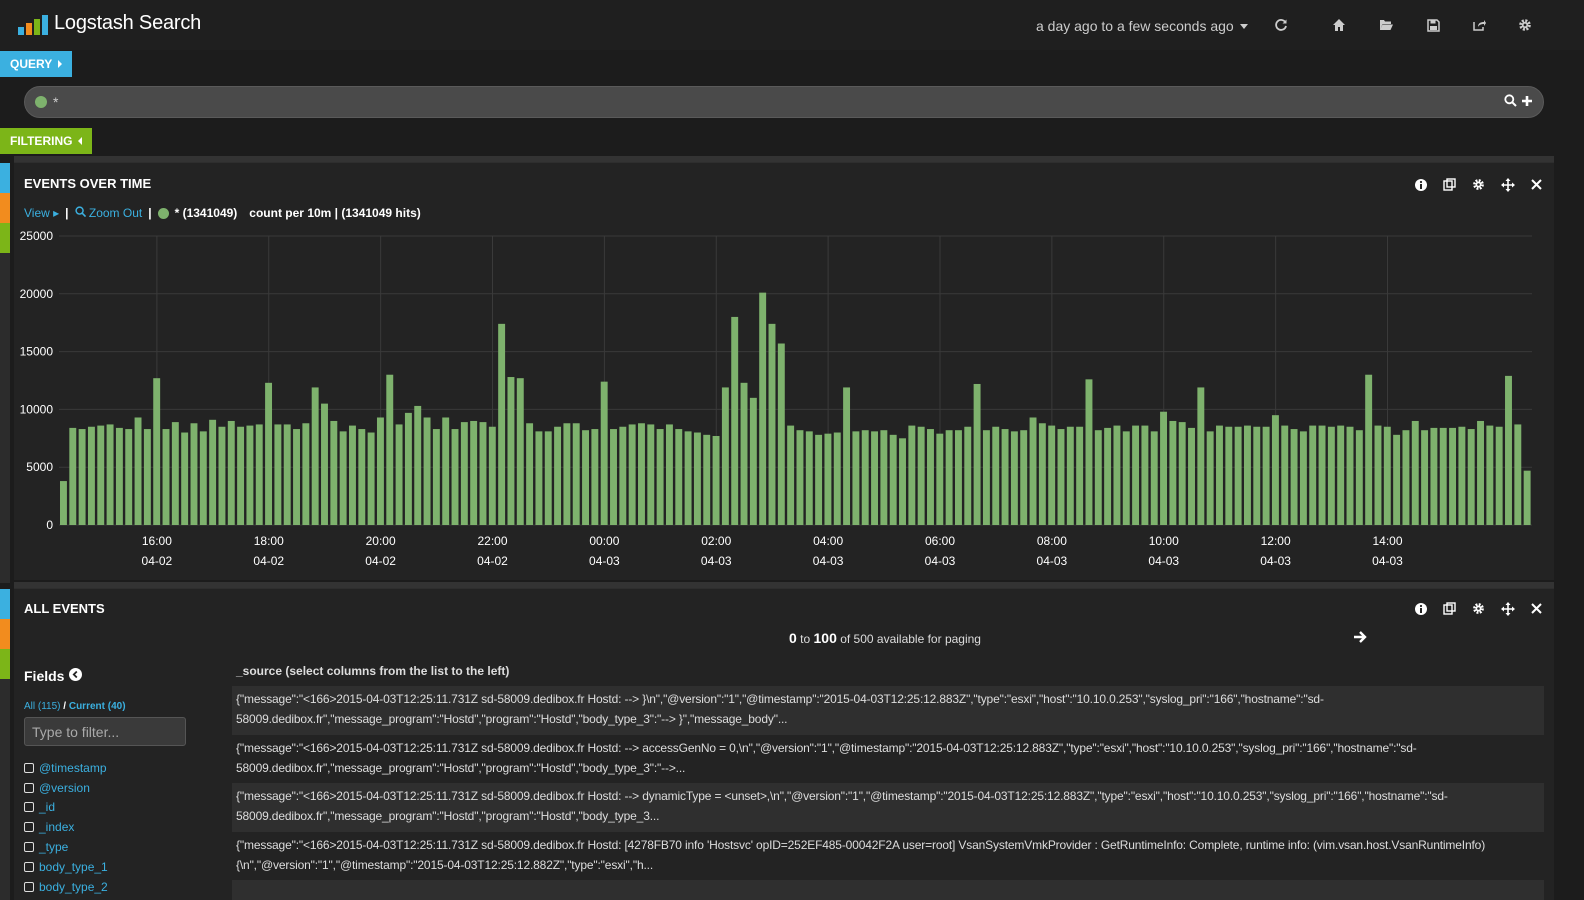 This screenshot has height=900, width=1584. I want to click on event-row, so click(888, 890).